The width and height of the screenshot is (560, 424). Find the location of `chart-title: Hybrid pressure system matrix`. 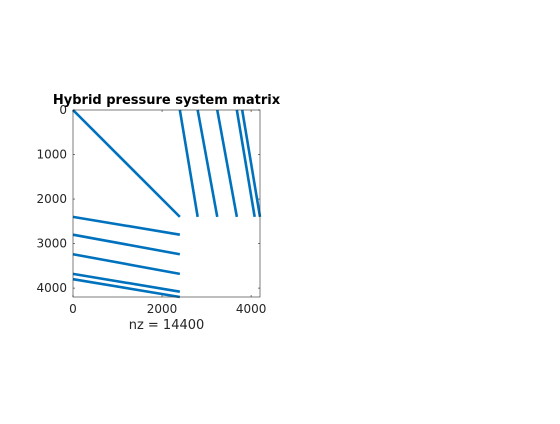

chart-title: Hybrid pressure system matrix is located at coordinates (167, 100).